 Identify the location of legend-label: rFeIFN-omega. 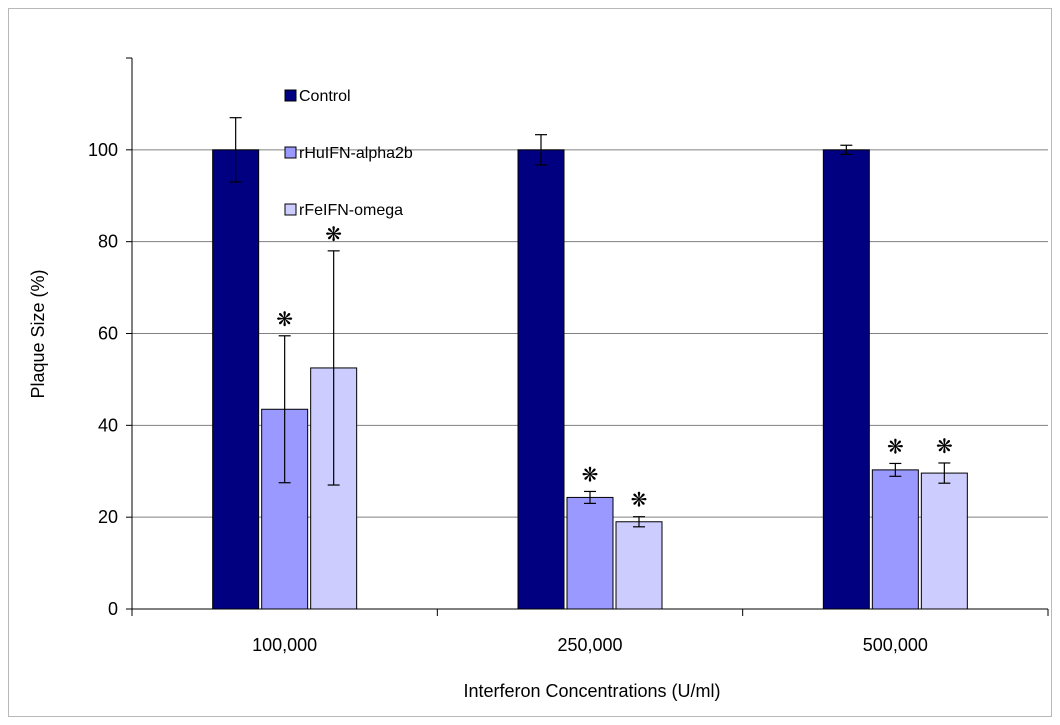
(351, 210).